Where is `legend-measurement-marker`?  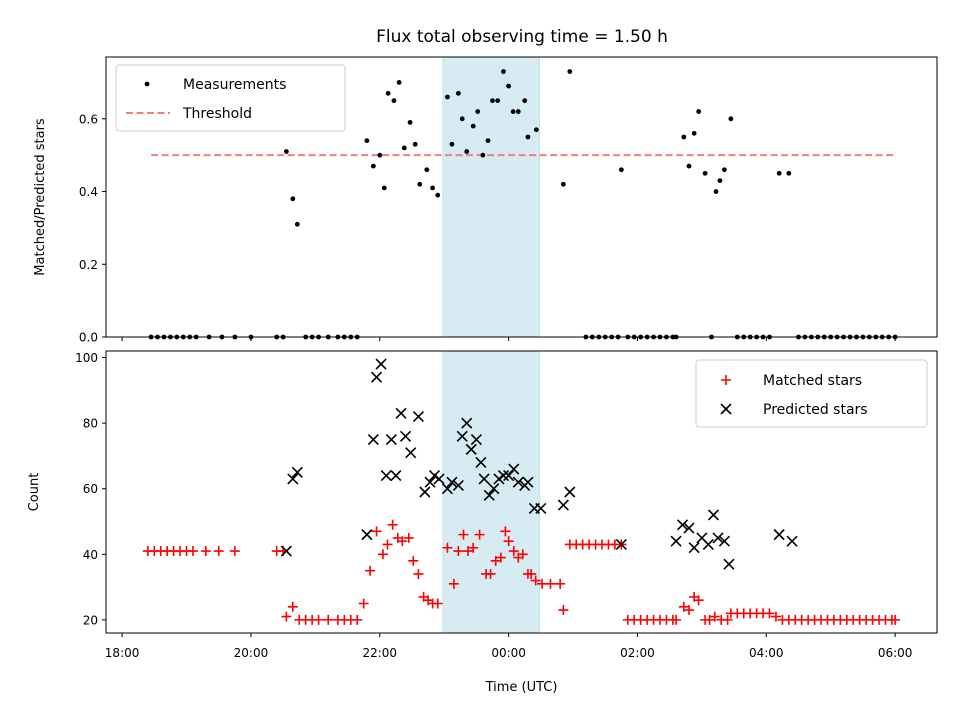
legend-measurement-marker is located at coordinates (147, 84).